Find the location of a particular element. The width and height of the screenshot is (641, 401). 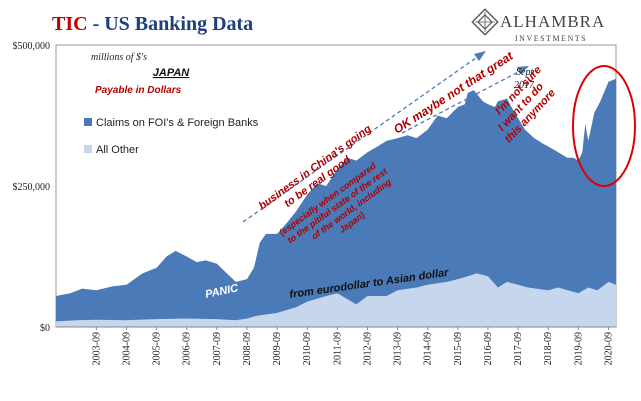

legend-label-all-other: All Other is located at coordinates (117, 150).